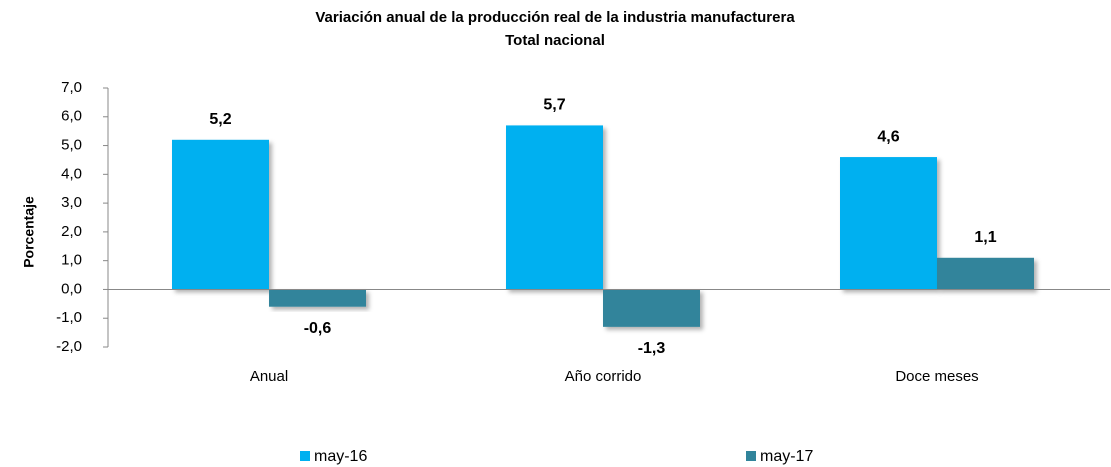 This screenshot has height=467, width=1111. I want to click on y-tick-label: 0,0, so click(71, 288).